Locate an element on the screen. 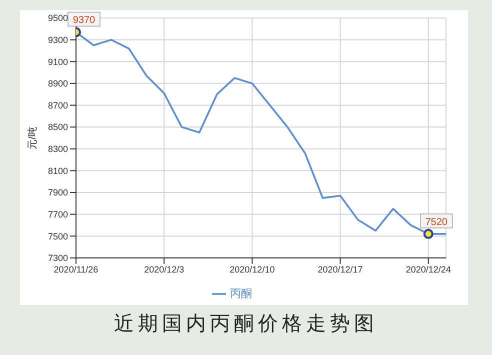  data-label: 9370 is located at coordinates (84, 20).